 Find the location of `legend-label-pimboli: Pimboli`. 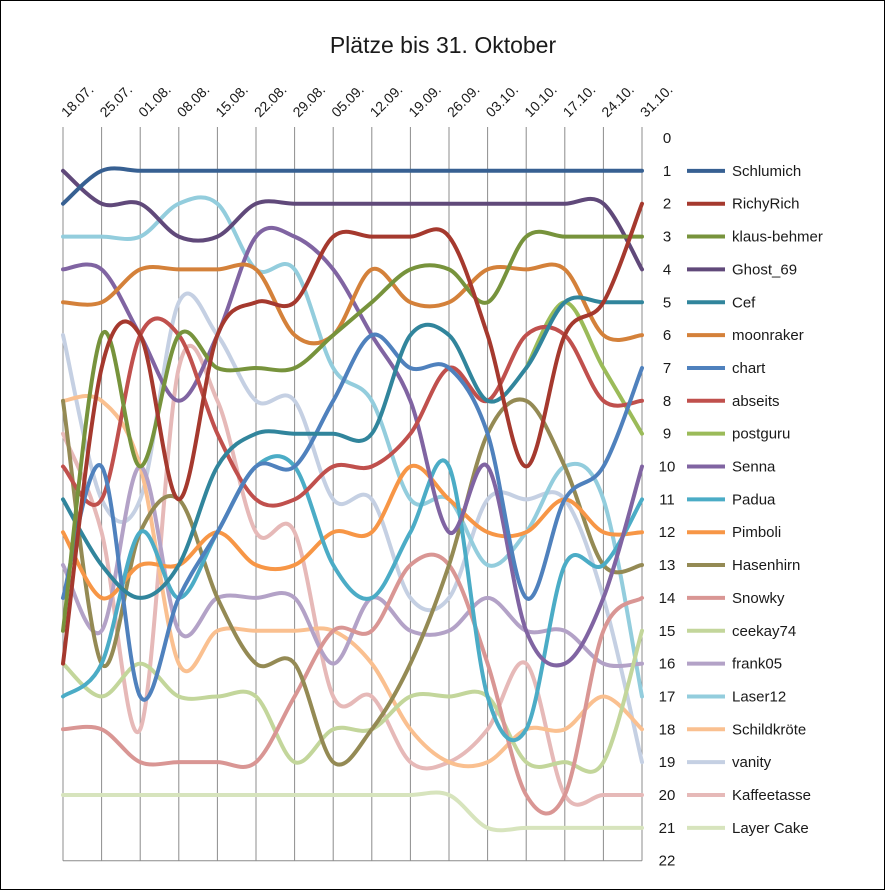

legend-label-pimboli: Pimboli is located at coordinates (756, 532).